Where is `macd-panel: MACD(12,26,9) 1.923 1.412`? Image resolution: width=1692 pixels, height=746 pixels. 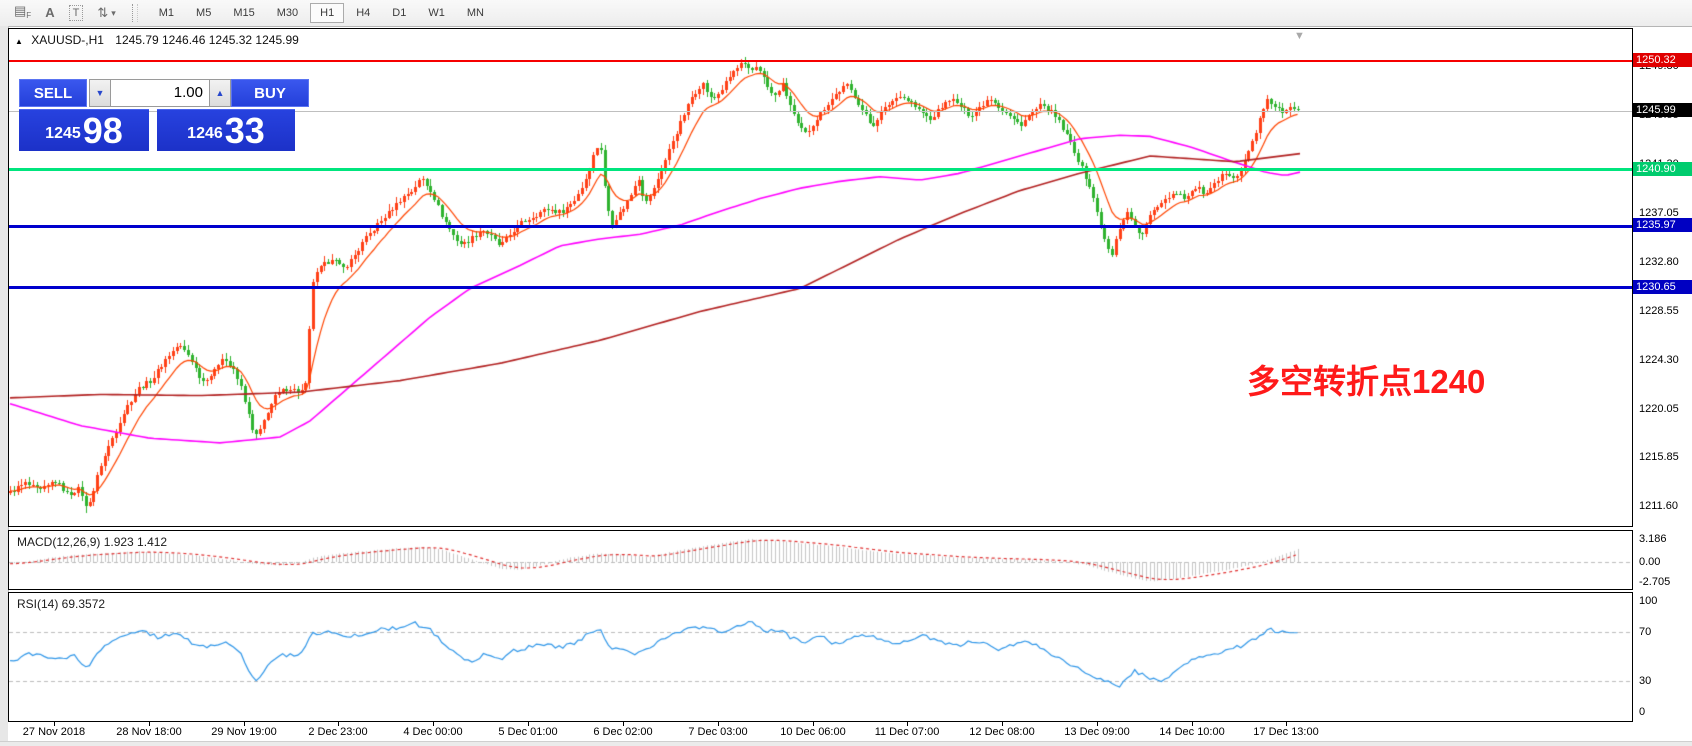
macd-panel: MACD(12,26,9) 1.923 1.412 is located at coordinates (820, 560).